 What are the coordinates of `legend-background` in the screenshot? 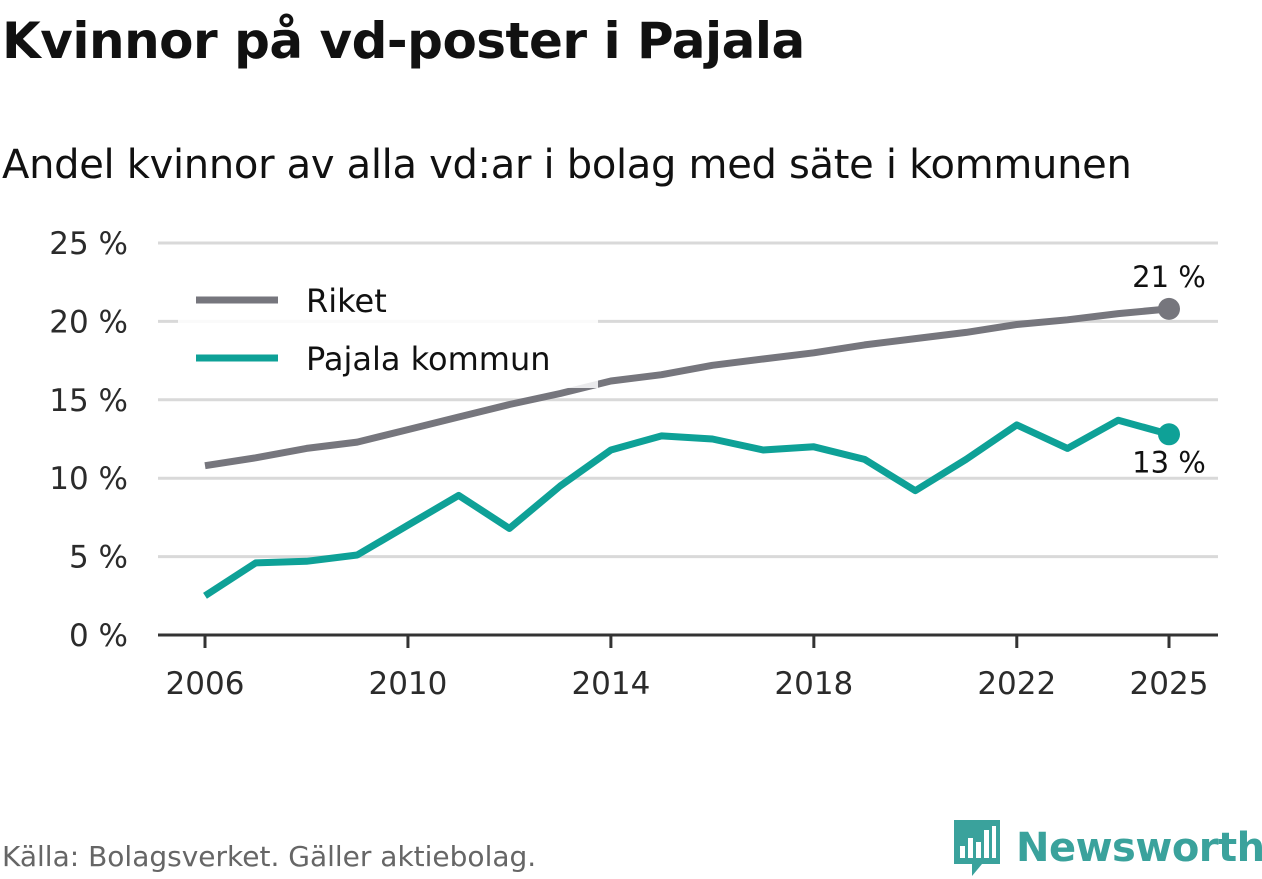 It's located at (388, 328).